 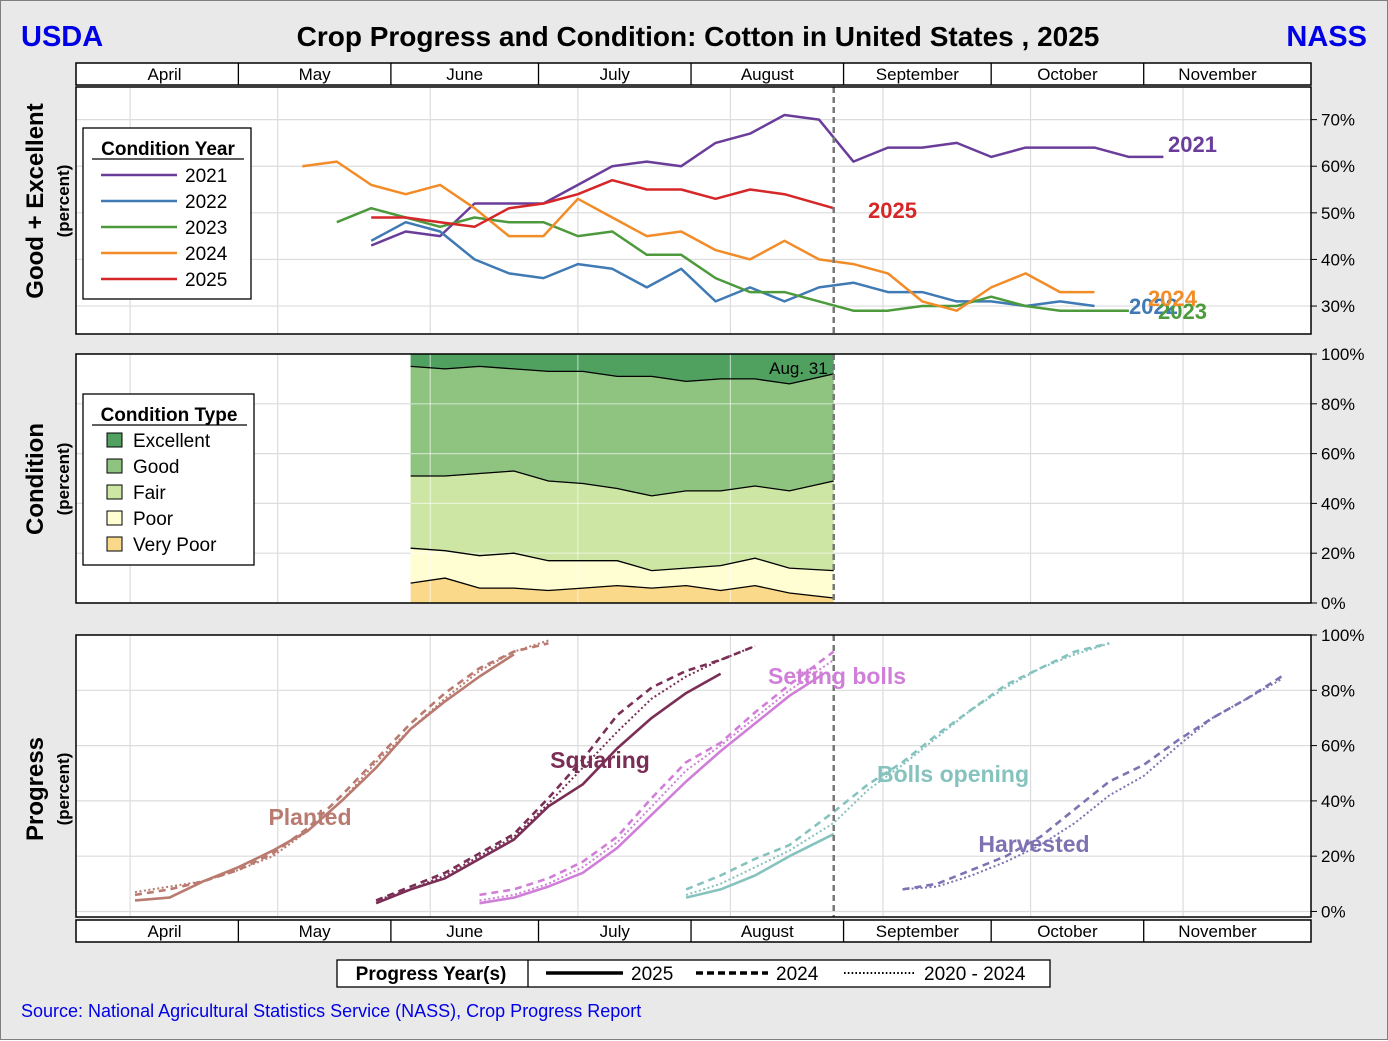 What do you see at coordinates (760, 865) in the screenshot?
I see `progress-line-bolls-opening-s2025` at bounding box center [760, 865].